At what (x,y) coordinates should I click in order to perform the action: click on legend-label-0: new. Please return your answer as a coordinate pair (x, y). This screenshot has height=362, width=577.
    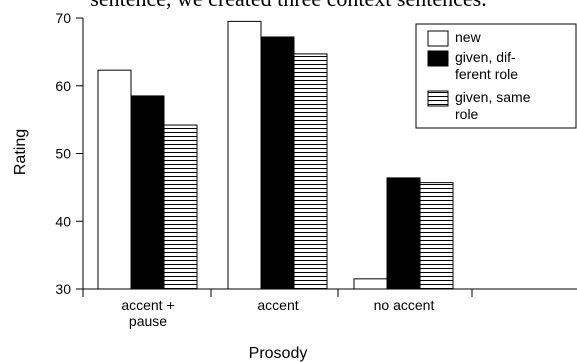
    Looking at the image, I should click on (468, 37).